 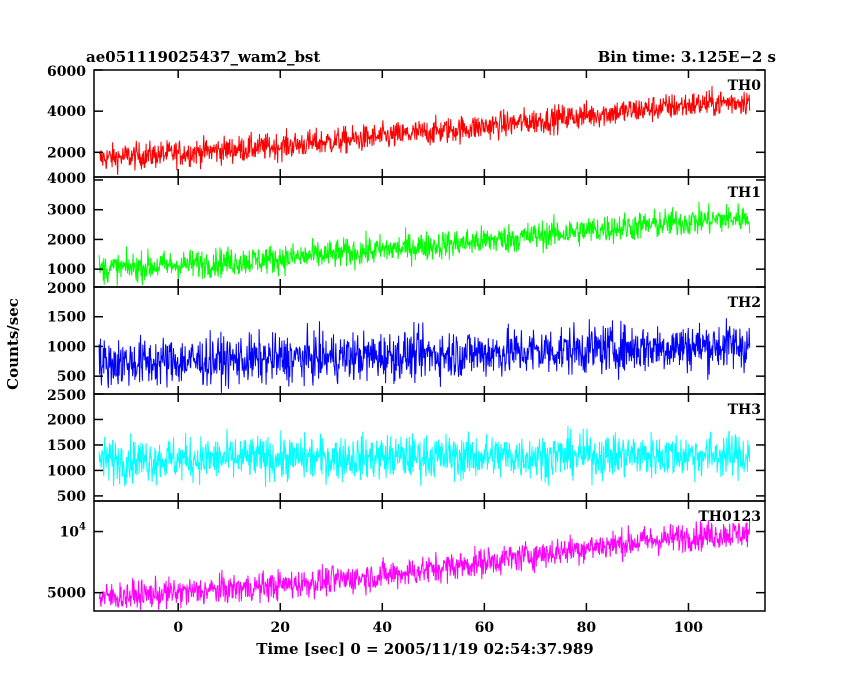 What do you see at coordinates (424, 649) in the screenshot?
I see `x-axis-label: Time [sec] 0 = 2005/11/19 02:54:37.989` at bounding box center [424, 649].